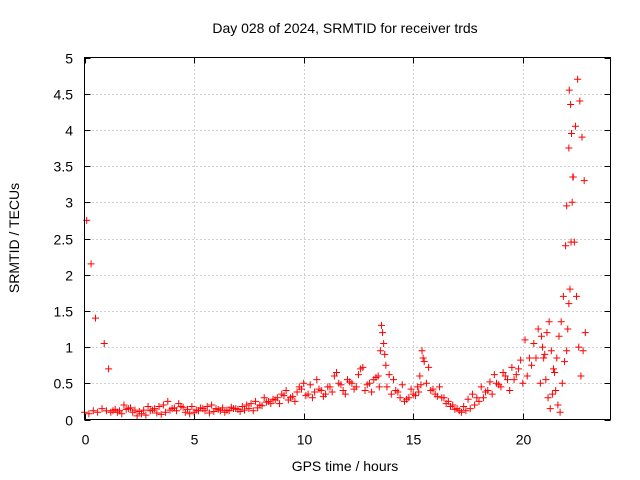  What do you see at coordinates (64, 312) in the screenshot?
I see `y-tick-label: 1.5` at bounding box center [64, 312].